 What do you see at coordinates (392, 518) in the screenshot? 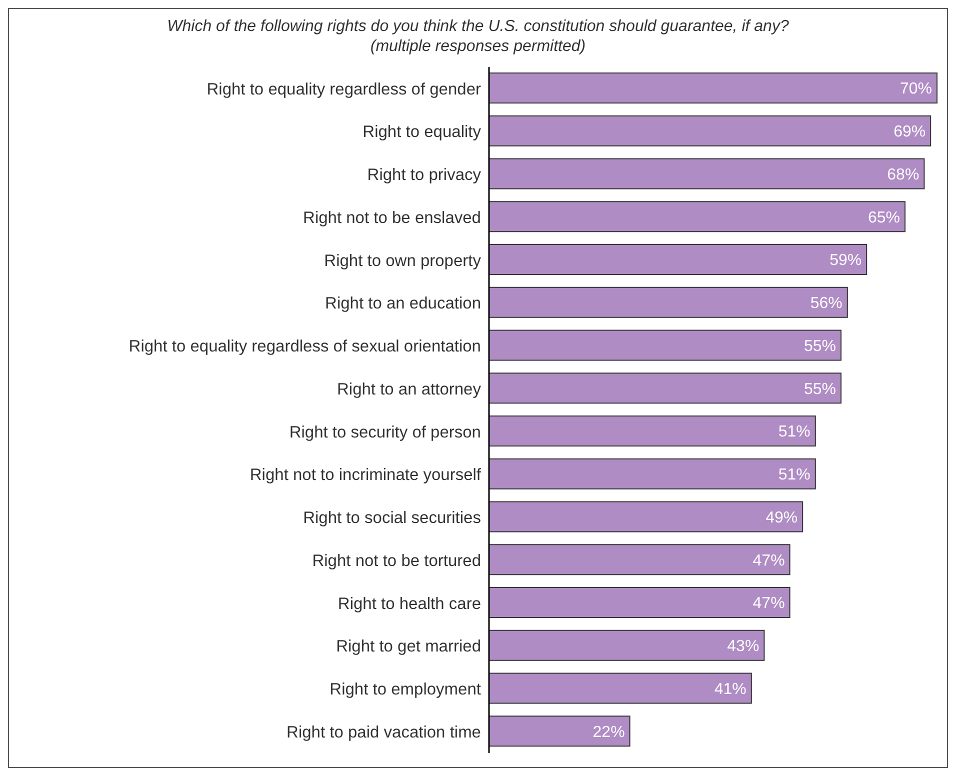
I see `y-tick-label: Right to social securities` at bounding box center [392, 518].